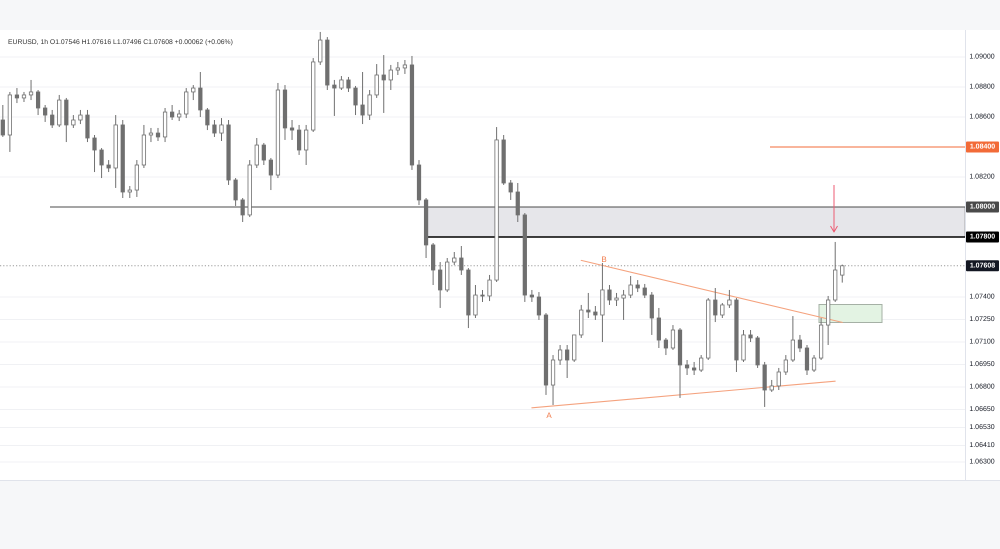  I want to click on annotation: A, so click(549, 415).